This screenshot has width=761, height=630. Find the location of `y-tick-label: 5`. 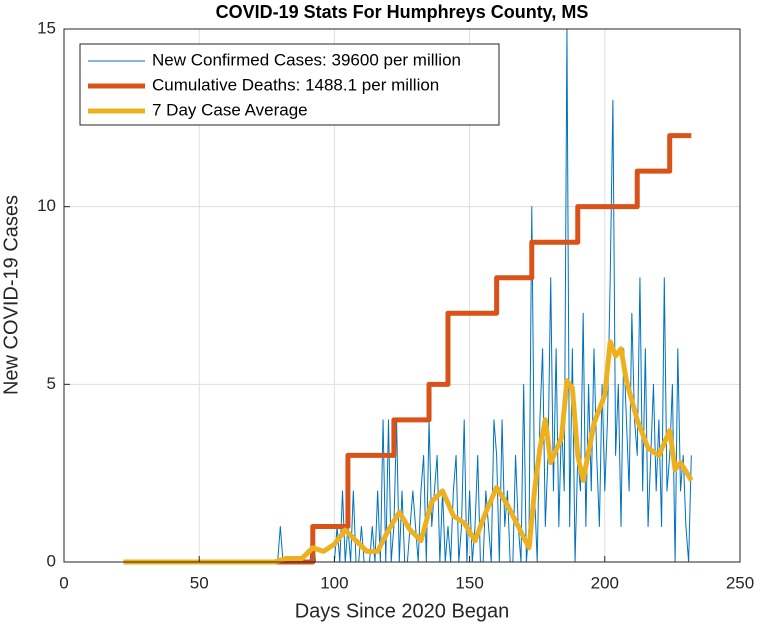

y-tick-label: 5 is located at coordinates (51, 383).